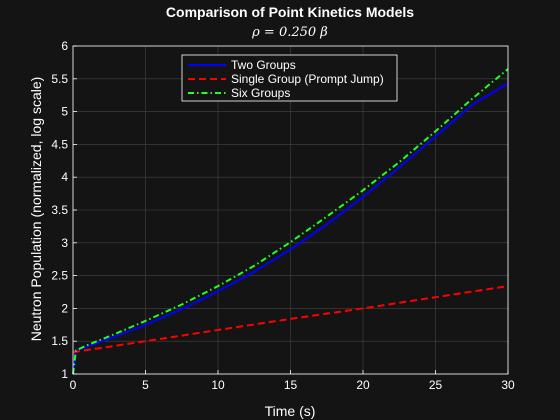  I want to click on y-tick-label: 2.5, so click(59, 276).